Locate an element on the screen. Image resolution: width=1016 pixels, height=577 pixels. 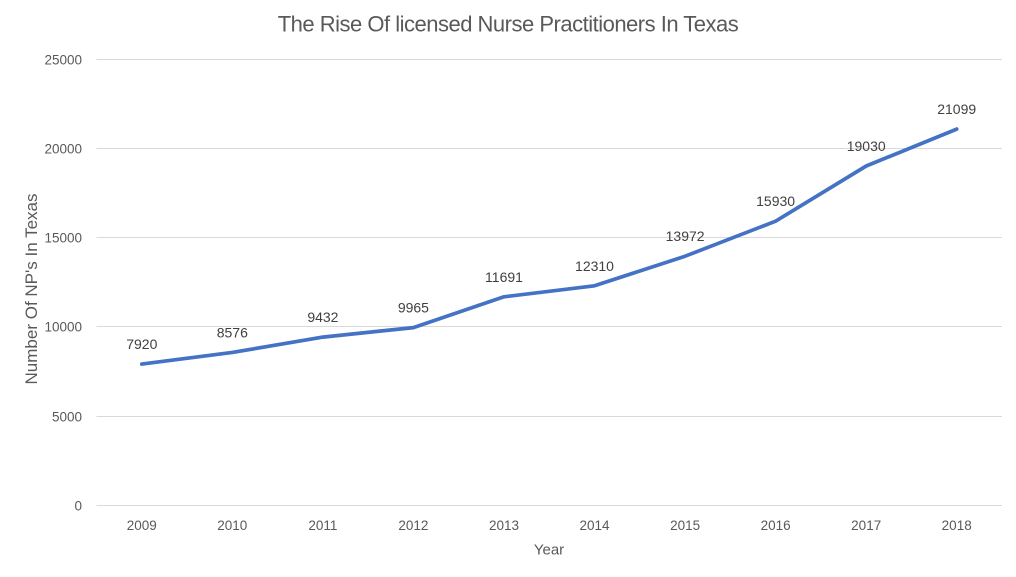
svg-text: 2013 is located at coordinates (504, 525).